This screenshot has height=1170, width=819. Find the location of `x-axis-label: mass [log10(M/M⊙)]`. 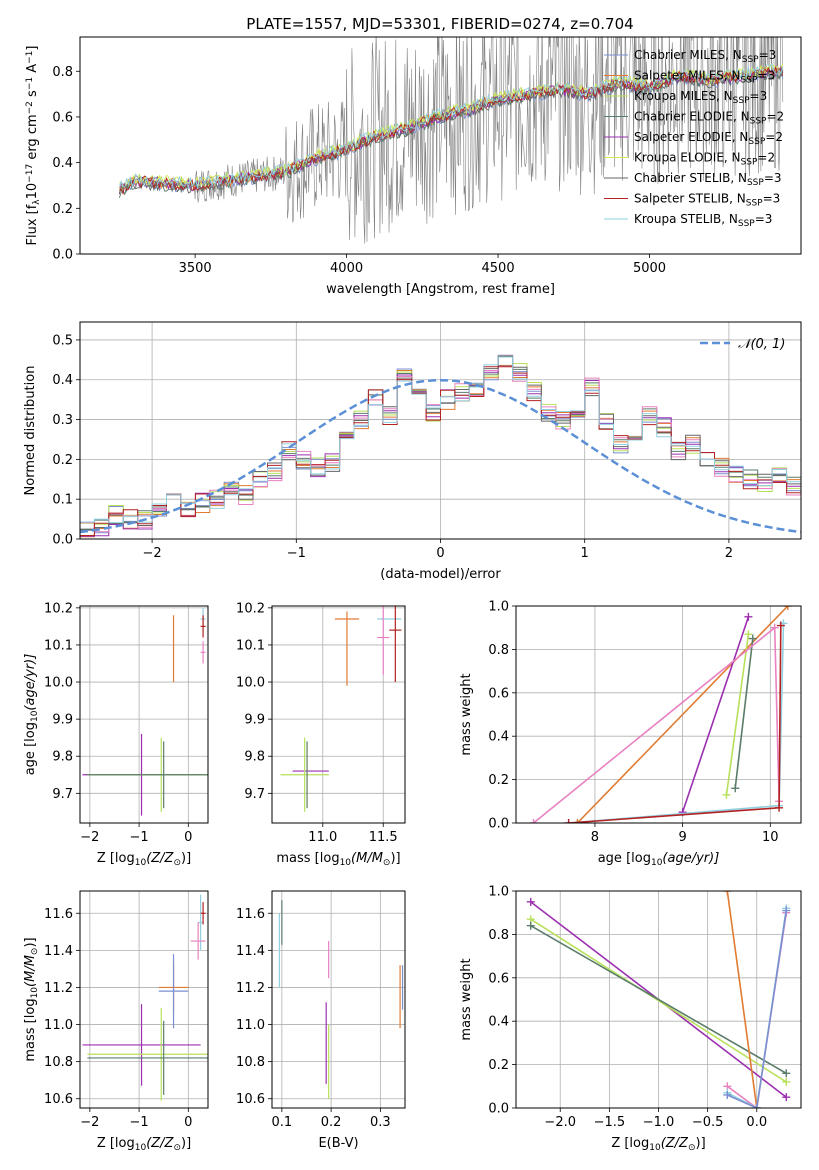

x-axis-label: mass [log10(M/M⊙)] is located at coordinates (338, 859).